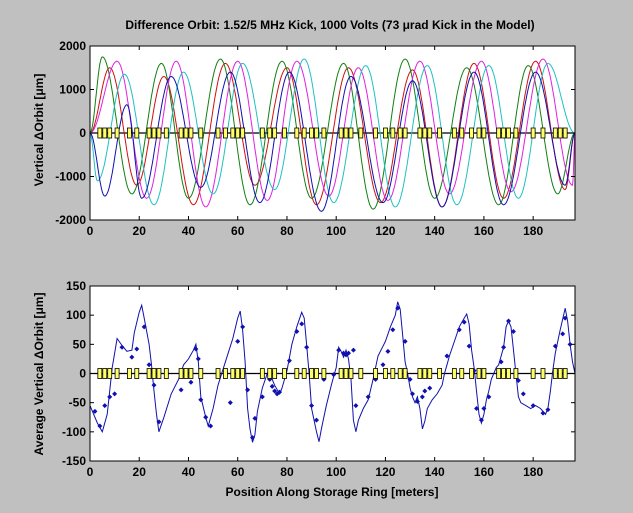  I want to click on x-tick-label: 100, so click(336, 472).